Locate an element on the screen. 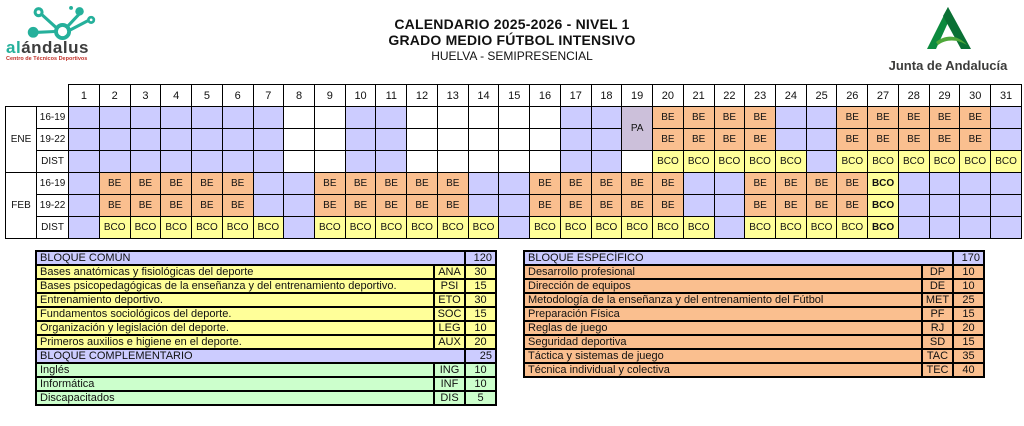 The width and height of the screenshot is (1024, 426). subject-row: Informática INF 10 is located at coordinates (266, 384).